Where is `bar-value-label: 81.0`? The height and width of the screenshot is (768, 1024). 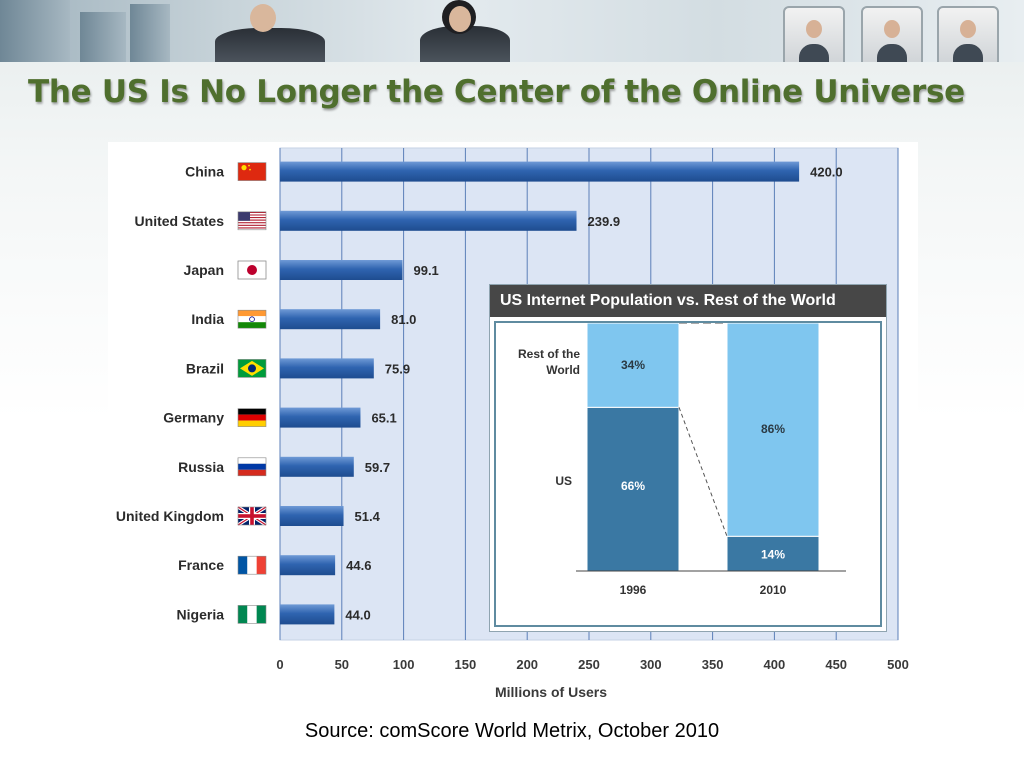 bar-value-label: 81.0 is located at coordinates (403, 319).